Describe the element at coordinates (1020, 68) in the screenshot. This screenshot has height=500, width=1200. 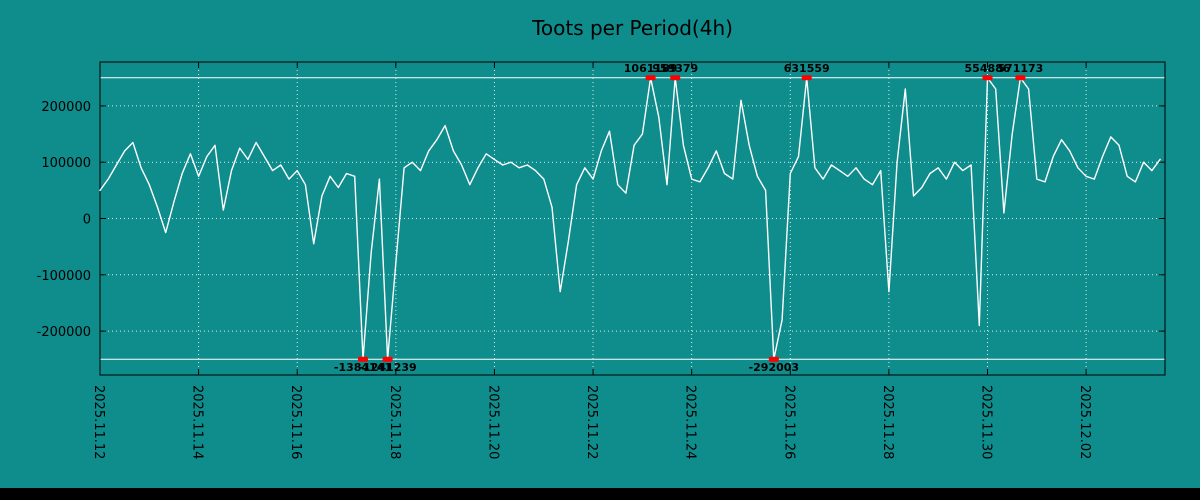
I see `extreme-value-label: 571173` at that location.